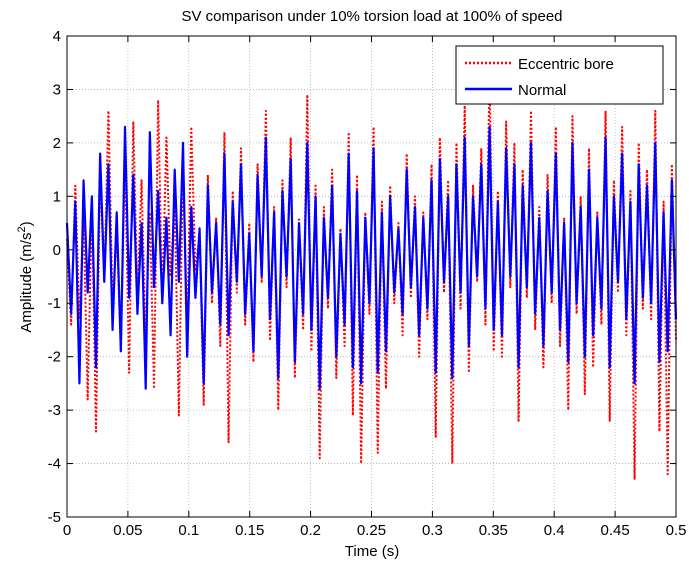 The height and width of the screenshot is (572, 689). What do you see at coordinates (57, 89) in the screenshot?
I see `y-tick-label: 3` at bounding box center [57, 89].